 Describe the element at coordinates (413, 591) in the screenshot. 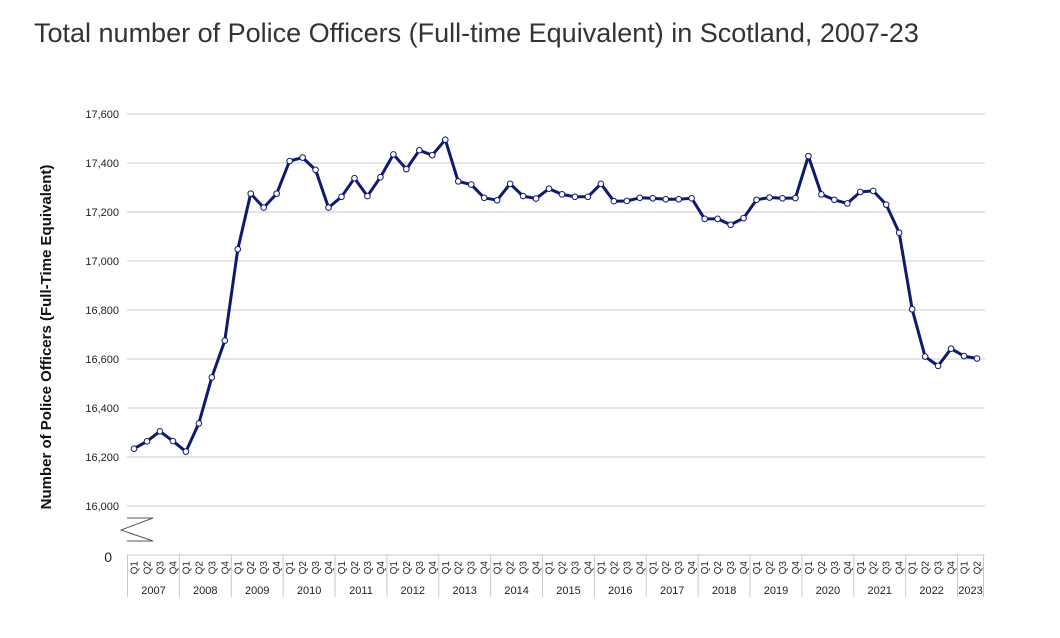

I see `x-year-label: 2012` at that location.